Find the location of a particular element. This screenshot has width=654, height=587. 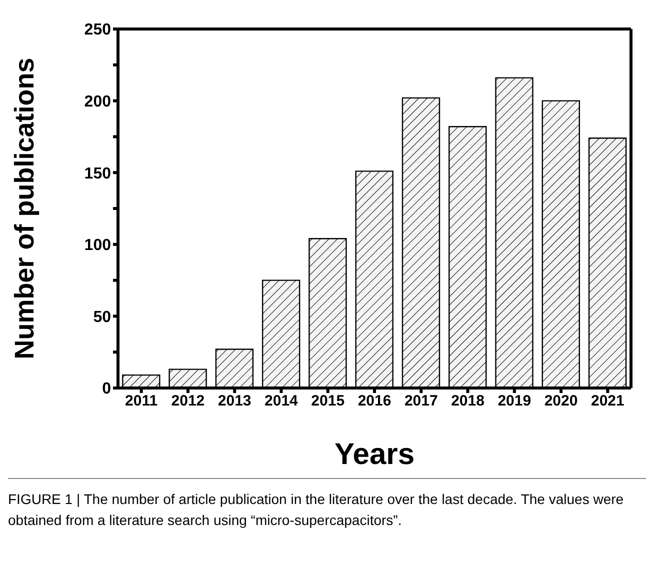

y-tick-label: 250 is located at coordinates (98, 30).